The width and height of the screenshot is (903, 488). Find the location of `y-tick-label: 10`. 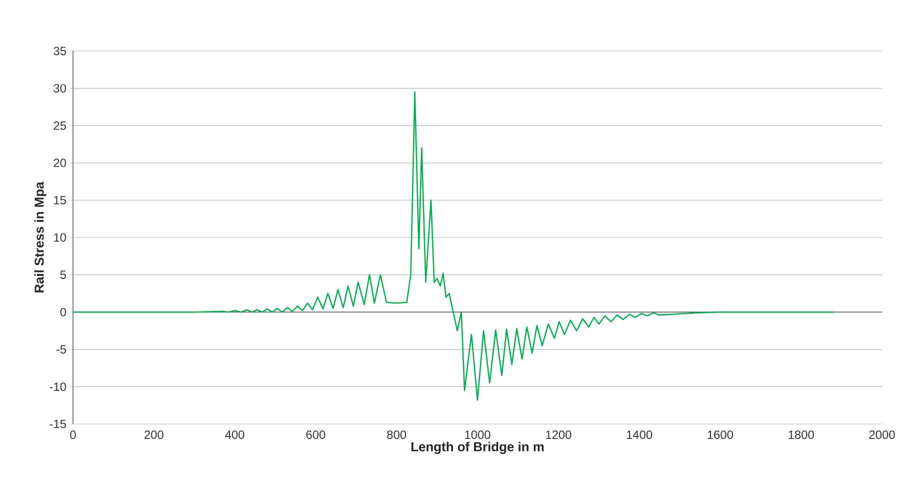

y-tick-label: 10 is located at coordinates (60, 237).